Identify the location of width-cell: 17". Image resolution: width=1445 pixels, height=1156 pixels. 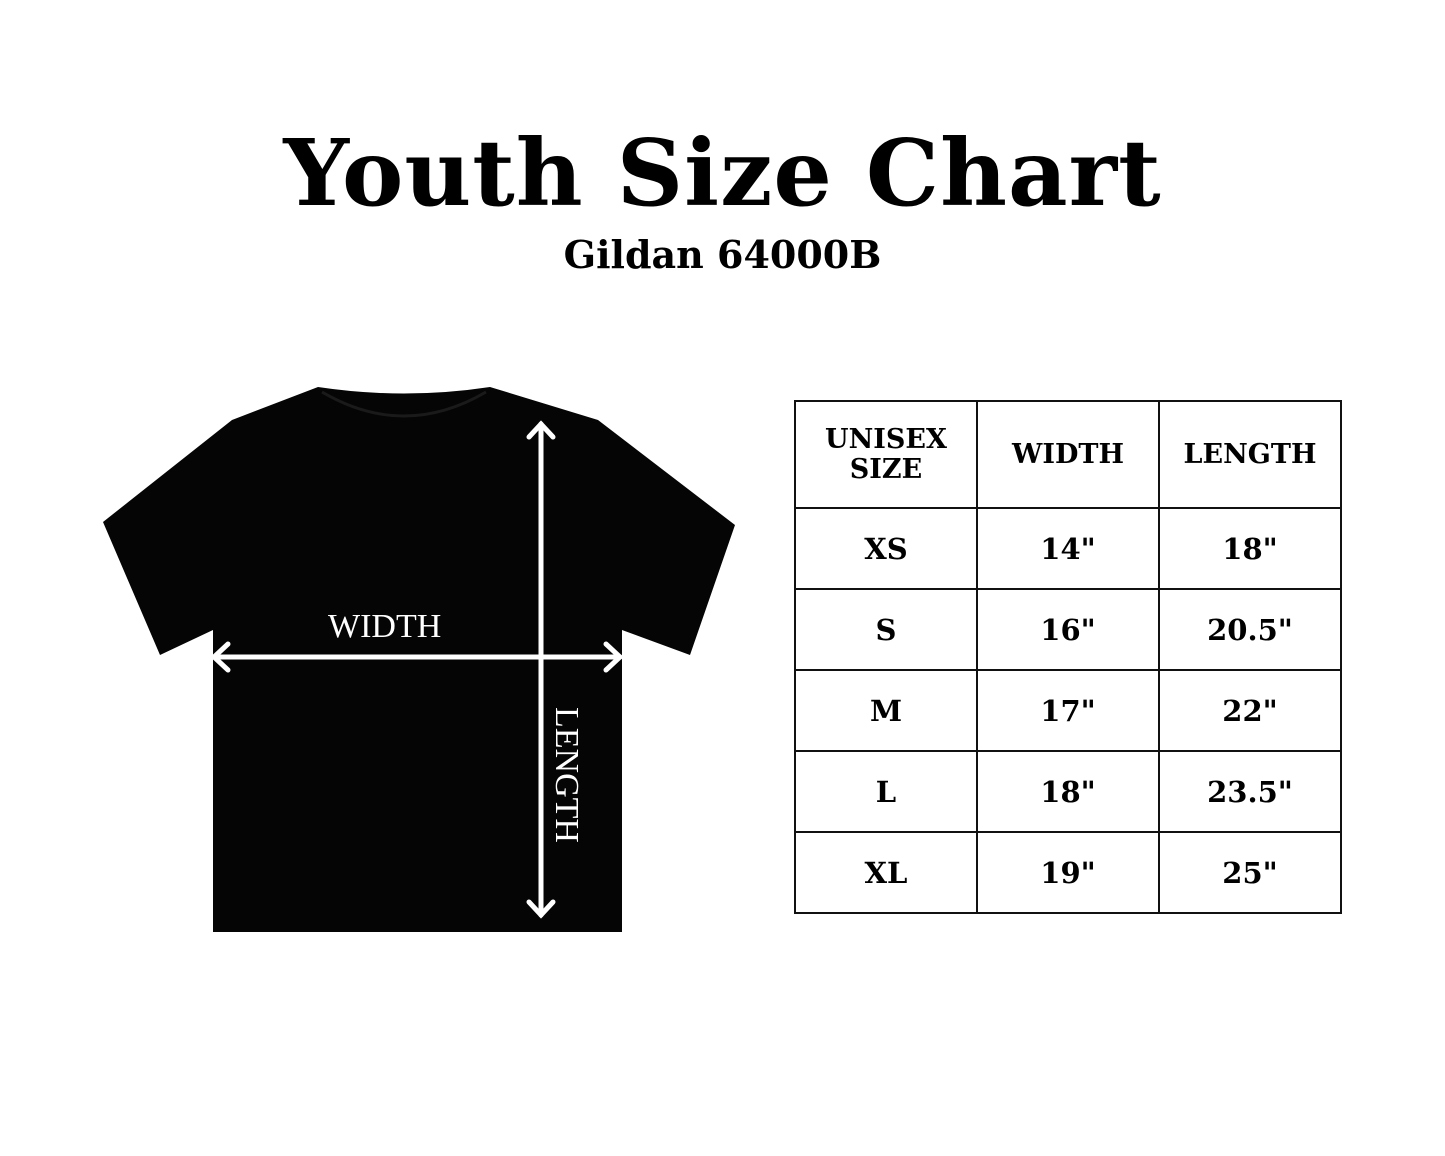
(1068, 710).